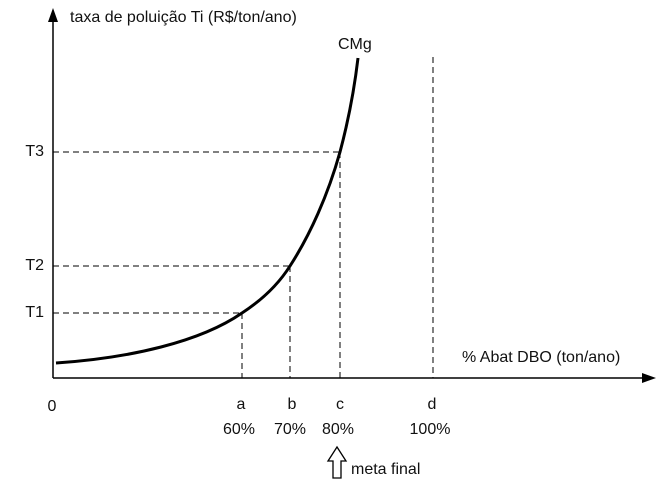 The image size is (659, 491). I want to click on x-point-percent: 100%, so click(430, 429).